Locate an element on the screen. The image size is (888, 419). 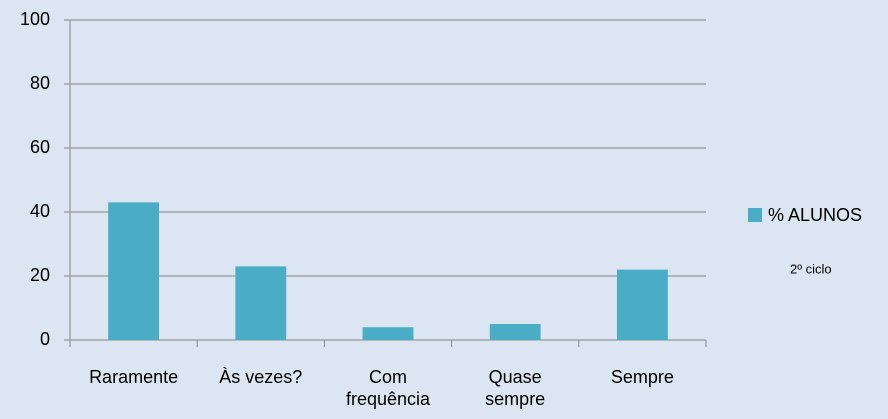
legend-swatch is located at coordinates (755, 215).